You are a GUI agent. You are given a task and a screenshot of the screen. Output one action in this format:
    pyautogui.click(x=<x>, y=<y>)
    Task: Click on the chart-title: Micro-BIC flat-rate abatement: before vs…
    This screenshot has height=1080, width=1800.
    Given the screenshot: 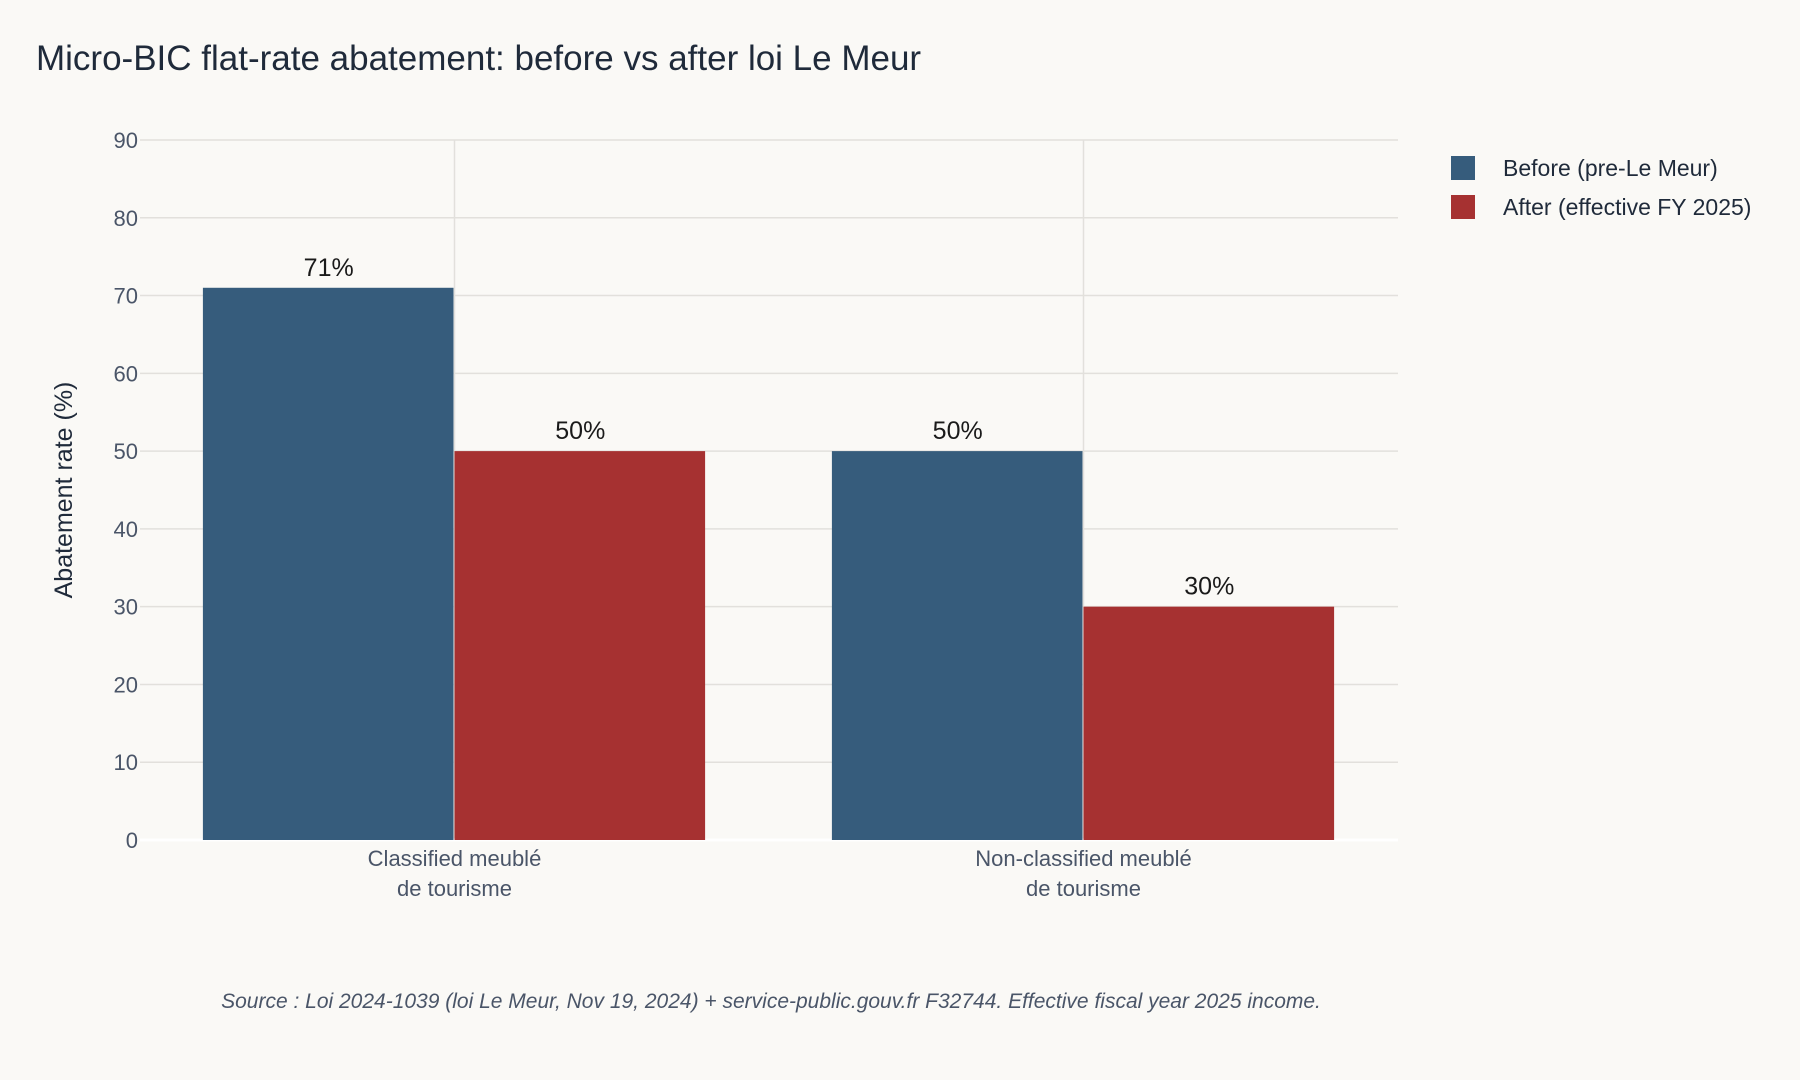 What is the action you would take?
    pyautogui.click(x=478, y=58)
    